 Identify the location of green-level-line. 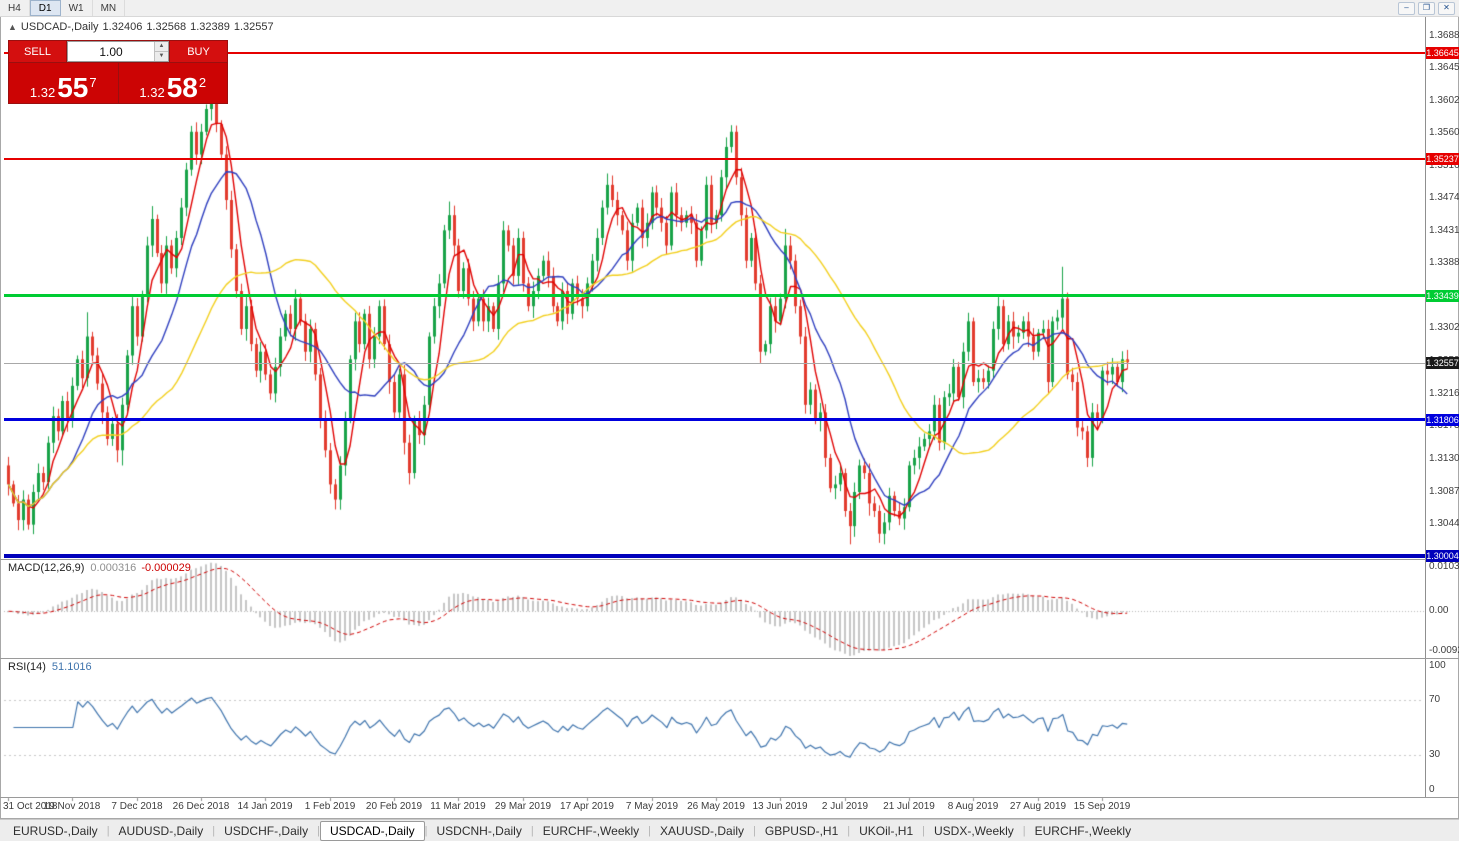
(714, 295).